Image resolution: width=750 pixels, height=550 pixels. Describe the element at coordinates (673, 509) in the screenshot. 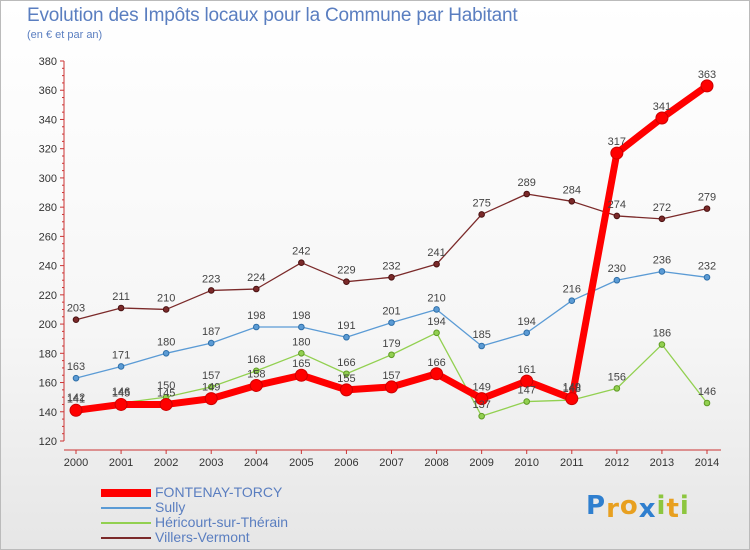

I see `logo-letter: t` at that location.